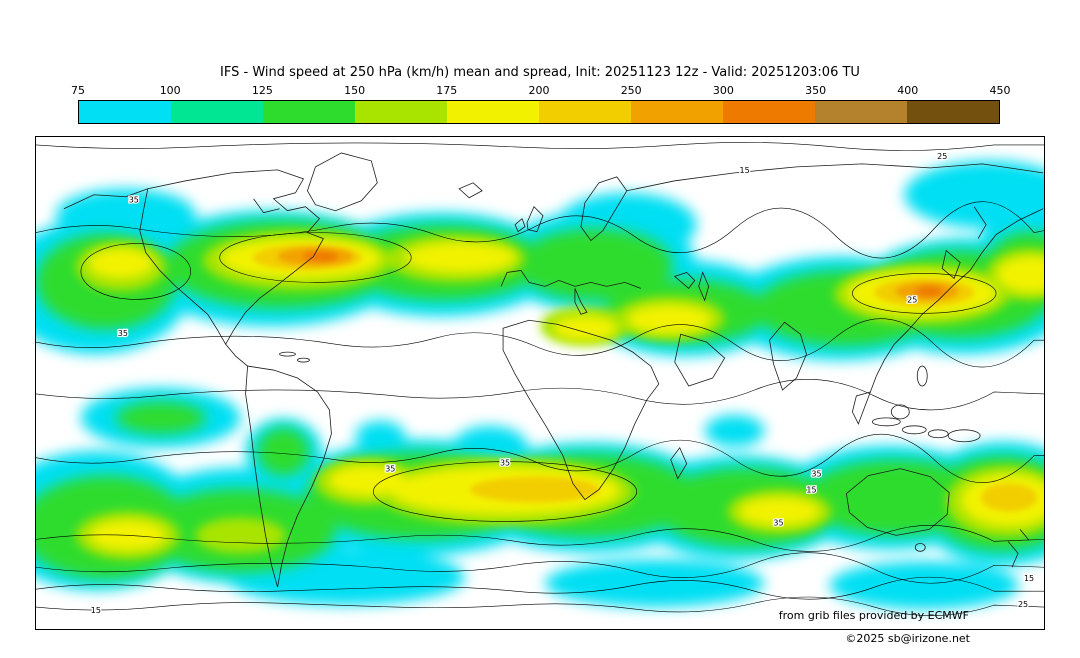 The width and height of the screenshot is (1080, 658). What do you see at coordinates (816, 90) in the screenshot?
I see `colorbar-tick-label: 350` at bounding box center [816, 90].